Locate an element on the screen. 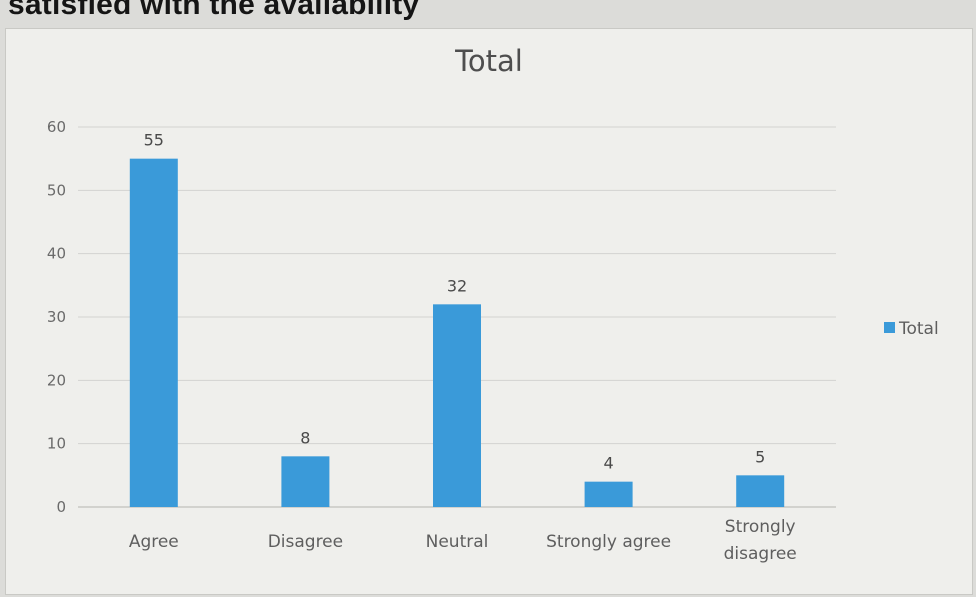 The width and height of the screenshot is (976, 597). chart-title: Total is located at coordinates (488, 61).